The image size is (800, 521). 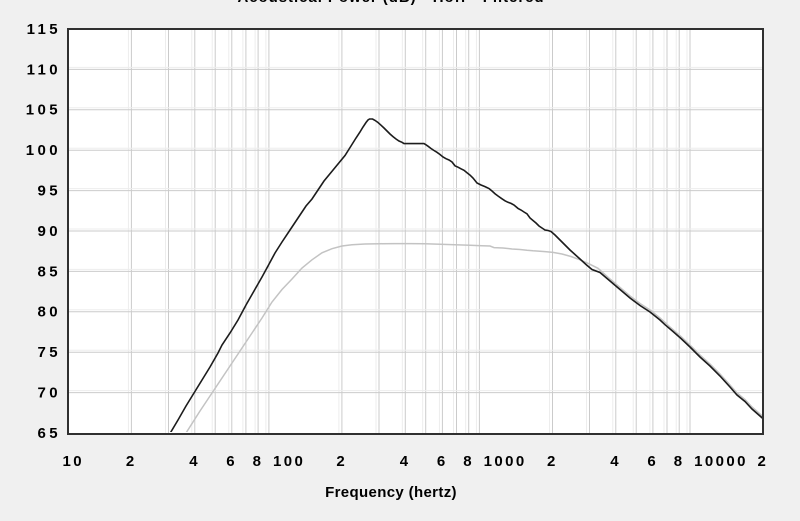 What do you see at coordinates (43, 110) in the screenshot?
I see `svg-text: 105` at bounding box center [43, 110].